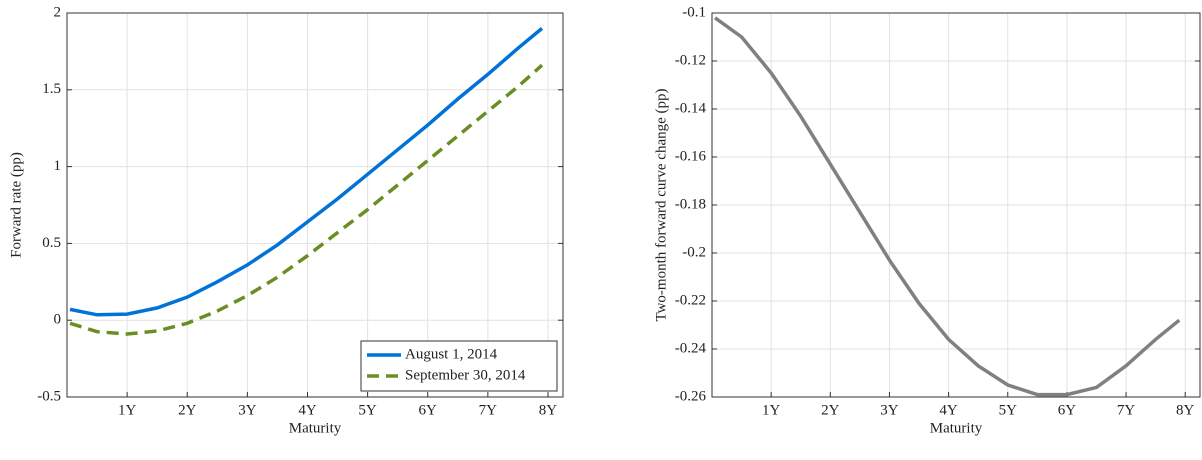 This screenshot has width=1202, height=460. What do you see at coordinates (690, 60) in the screenshot?
I see `y-tick-label: -0.12` at bounding box center [690, 60].